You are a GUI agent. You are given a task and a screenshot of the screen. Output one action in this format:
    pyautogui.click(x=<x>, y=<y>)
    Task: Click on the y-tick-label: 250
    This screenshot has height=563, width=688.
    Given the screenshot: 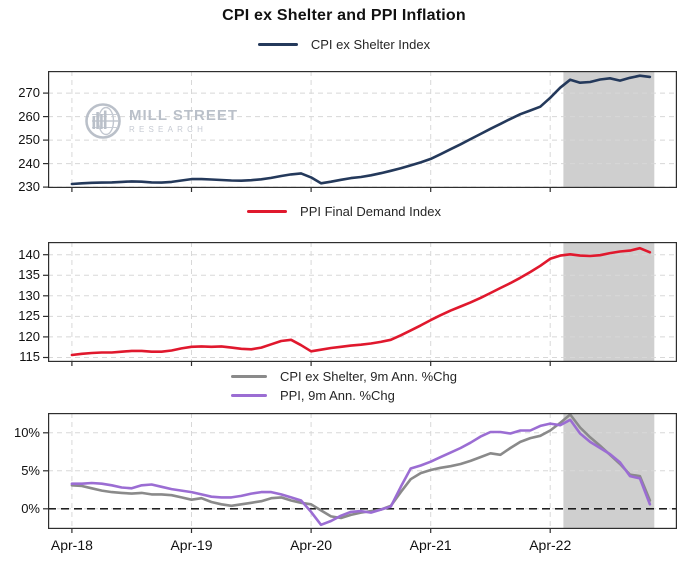 What is the action you would take?
    pyautogui.click(x=29, y=140)
    